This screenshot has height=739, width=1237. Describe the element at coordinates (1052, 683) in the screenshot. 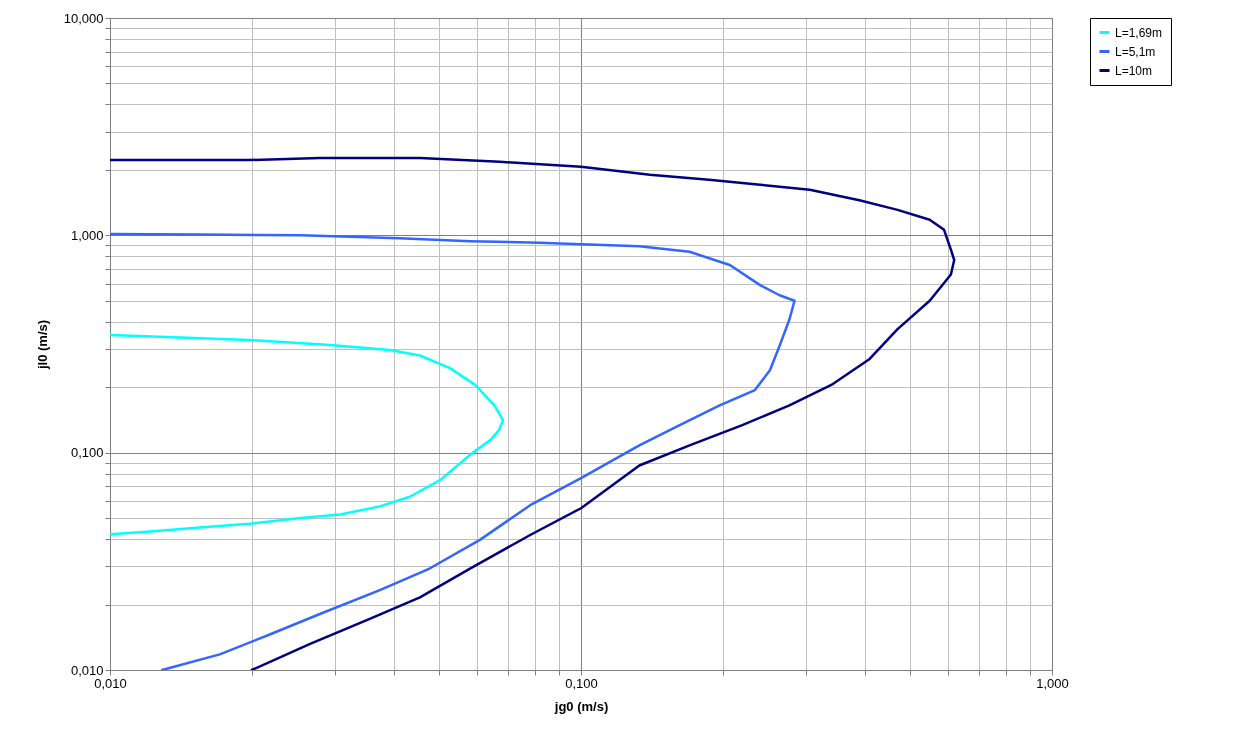

I see `x-tick-label: 1,000` at that location.